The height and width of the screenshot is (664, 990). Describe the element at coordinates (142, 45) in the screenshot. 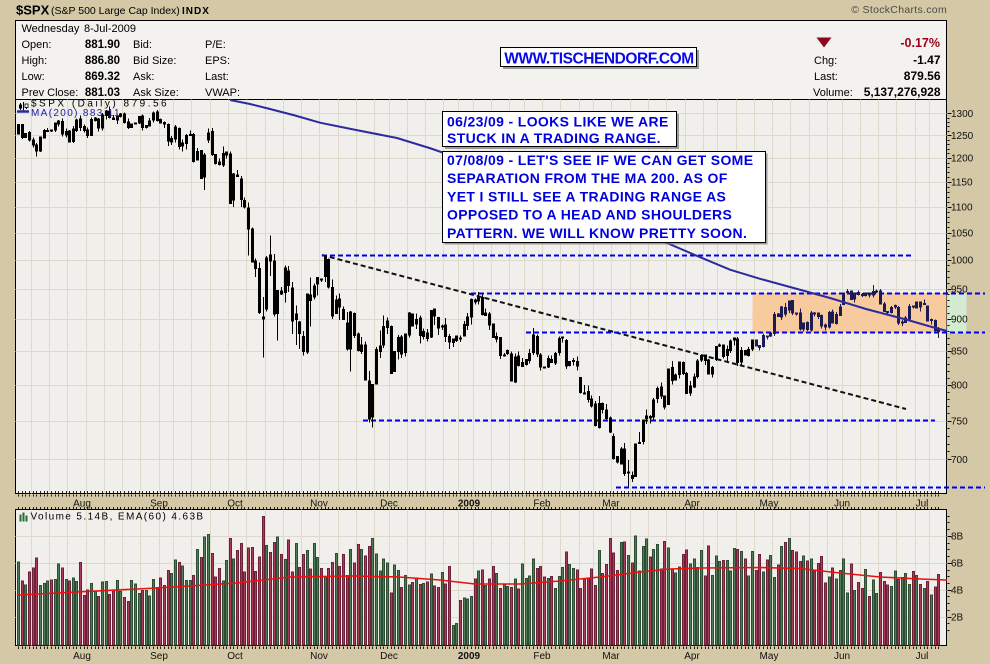

I see `svg-text: Bid:` at that location.